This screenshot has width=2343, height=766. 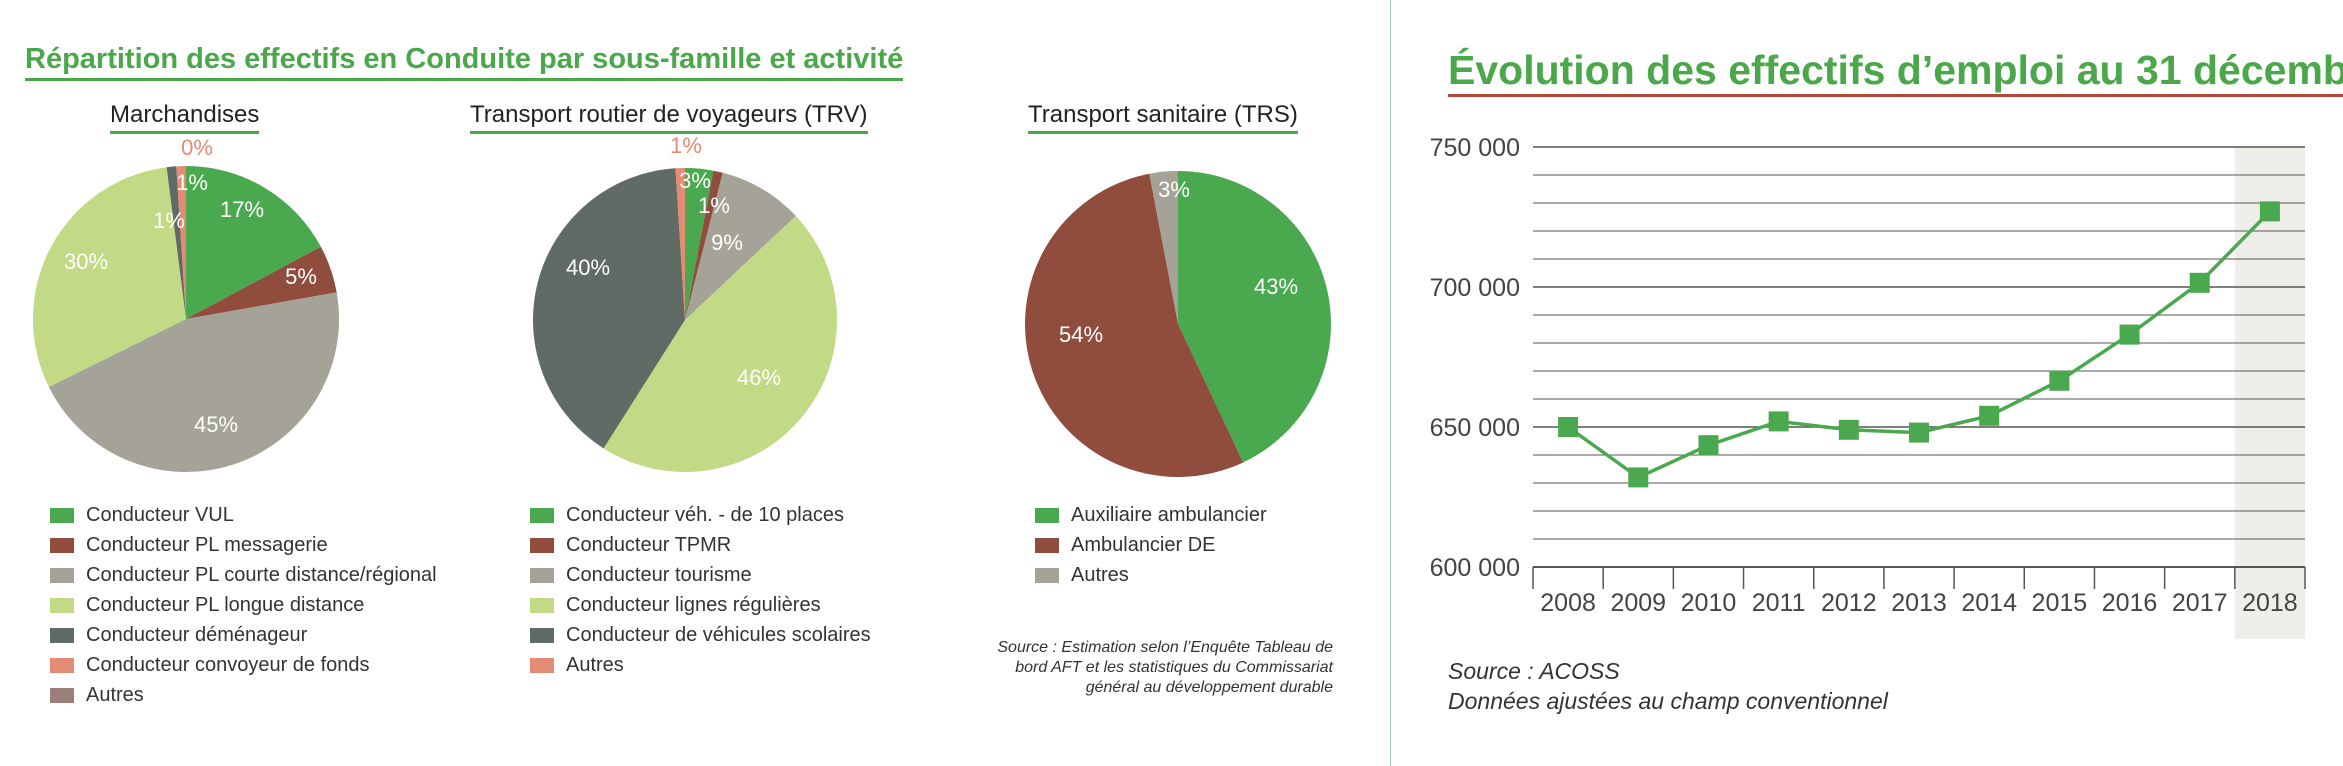 What do you see at coordinates (1989, 603) in the screenshot?
I see `x-tick-label: 2014` at bounding box center [1989, 603].